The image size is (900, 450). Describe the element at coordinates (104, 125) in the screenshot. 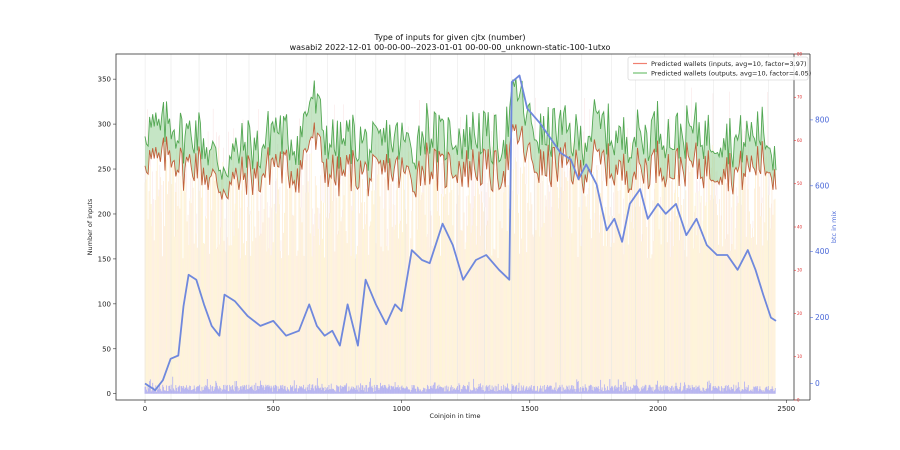

I see `y-tick-label: 300` at that location.